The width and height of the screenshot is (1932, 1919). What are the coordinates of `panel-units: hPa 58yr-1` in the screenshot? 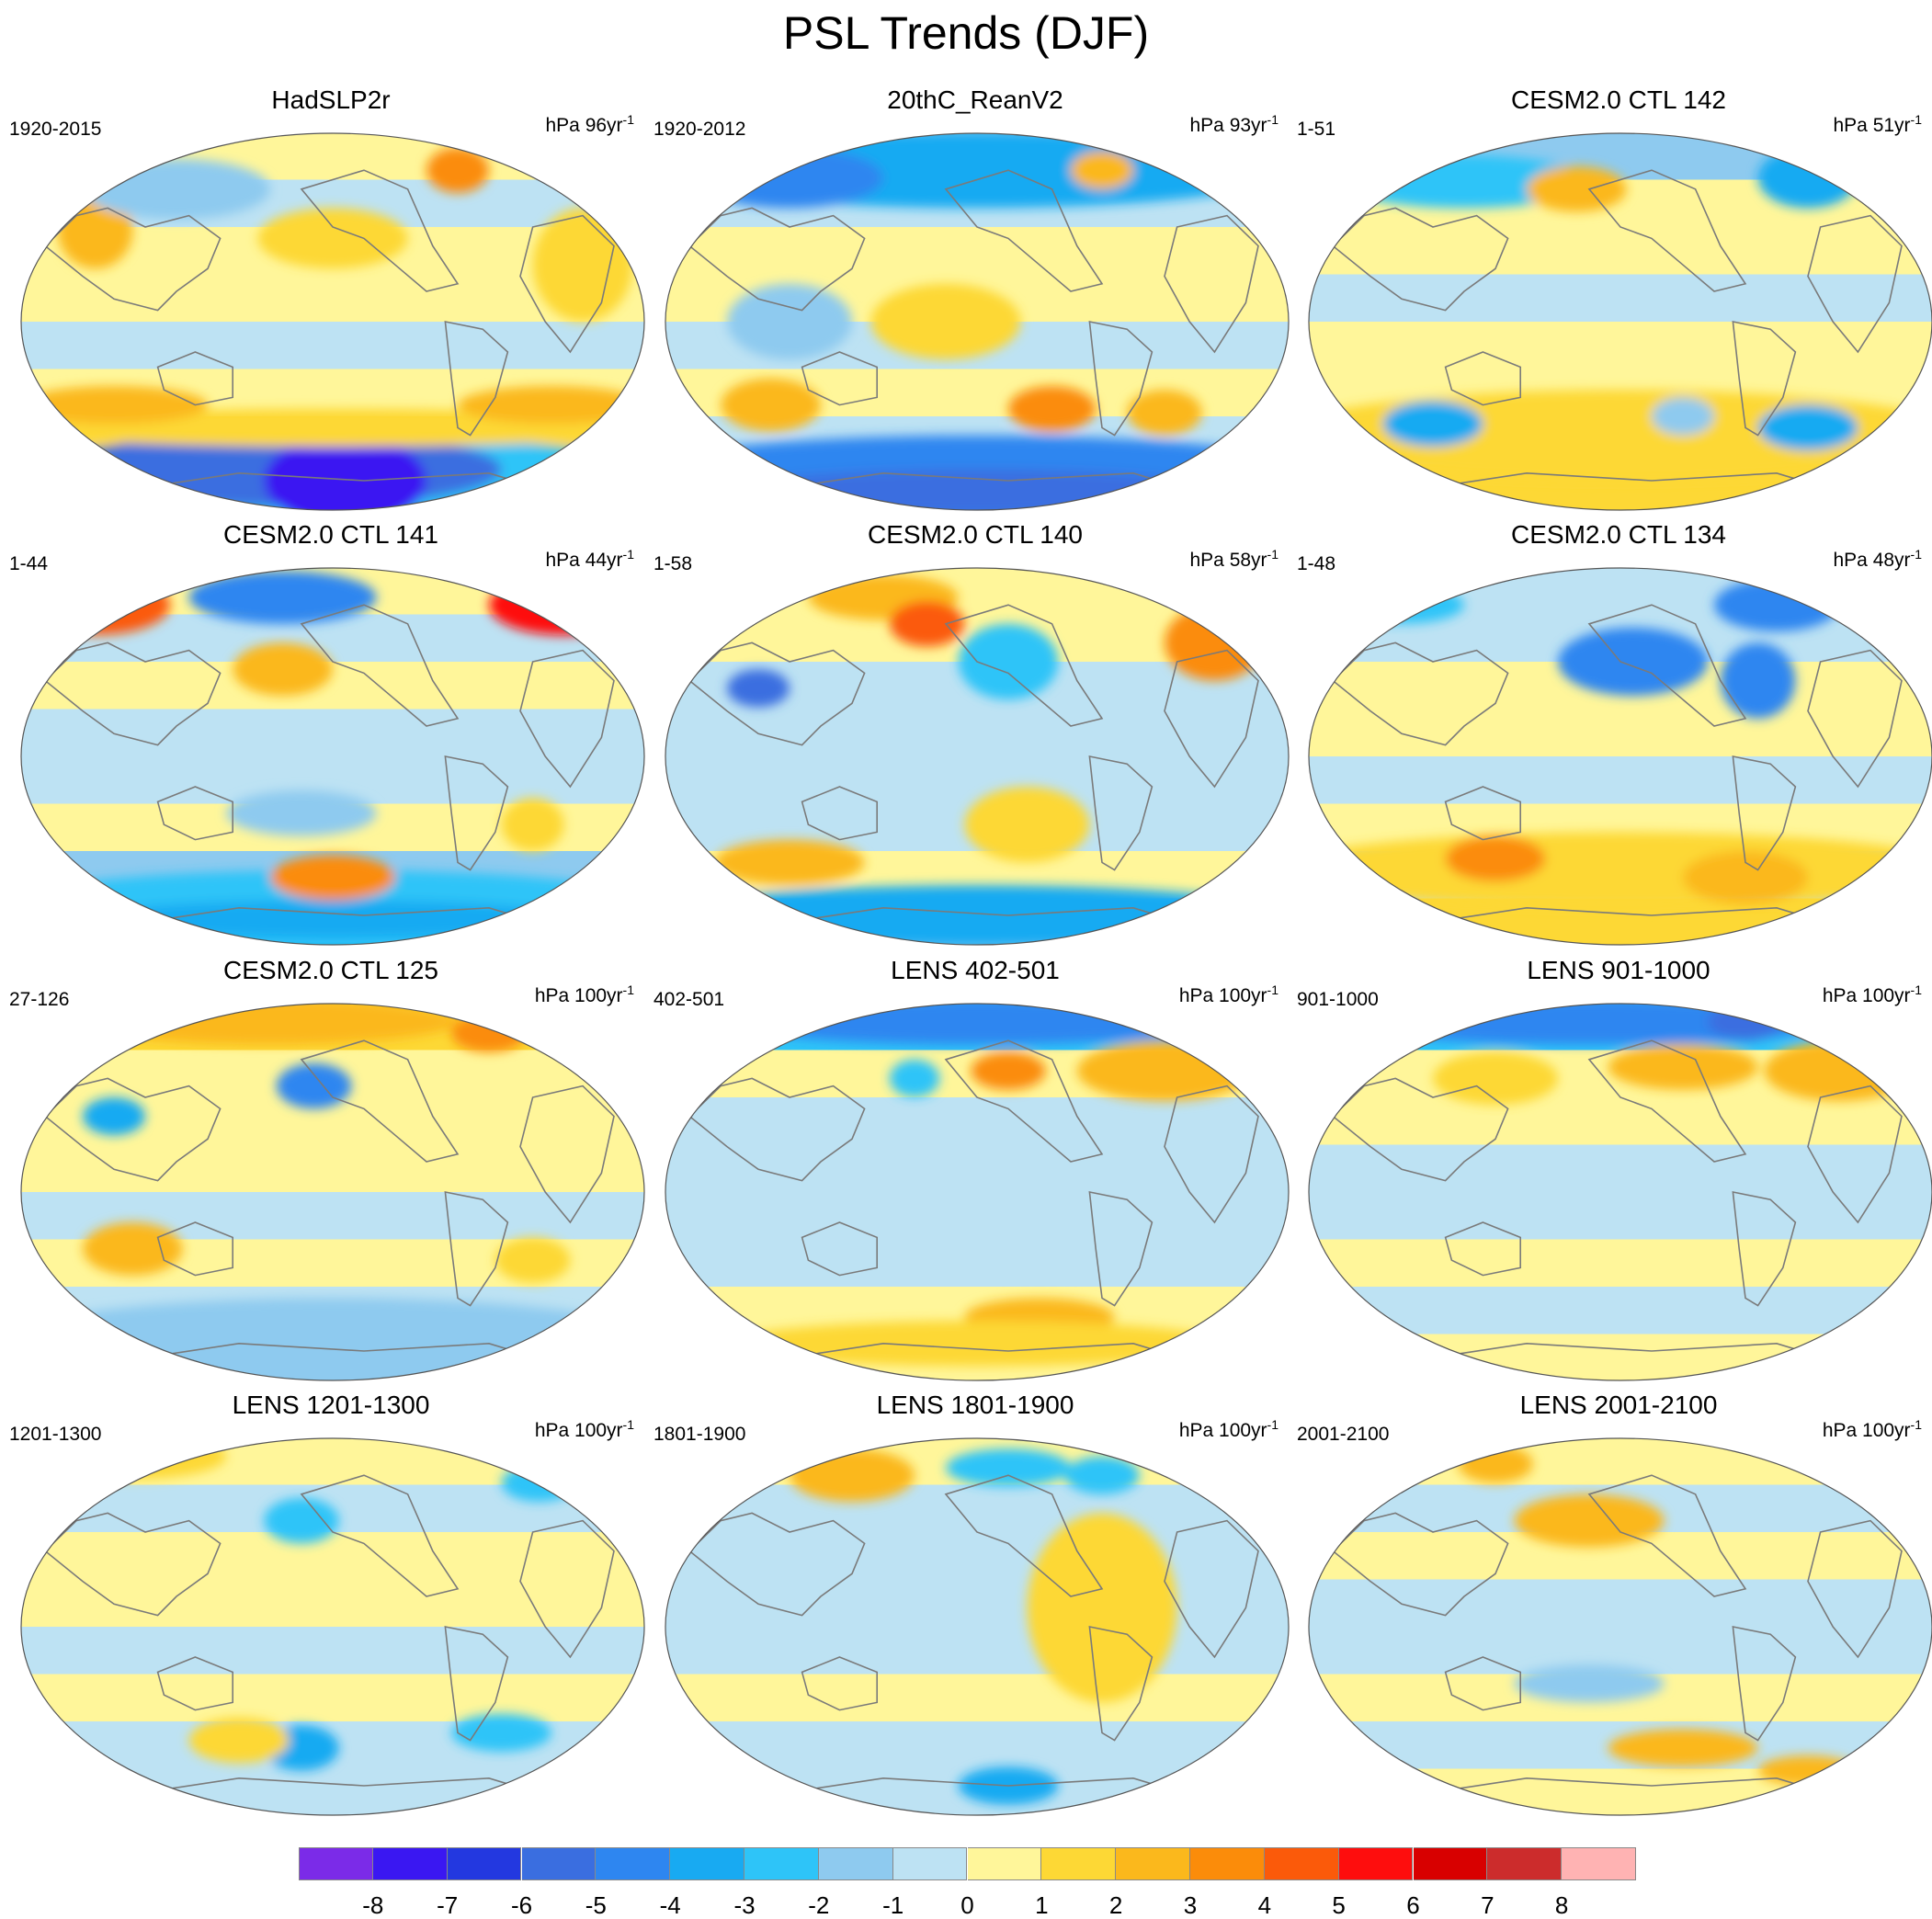 It's located at (1234, 560).